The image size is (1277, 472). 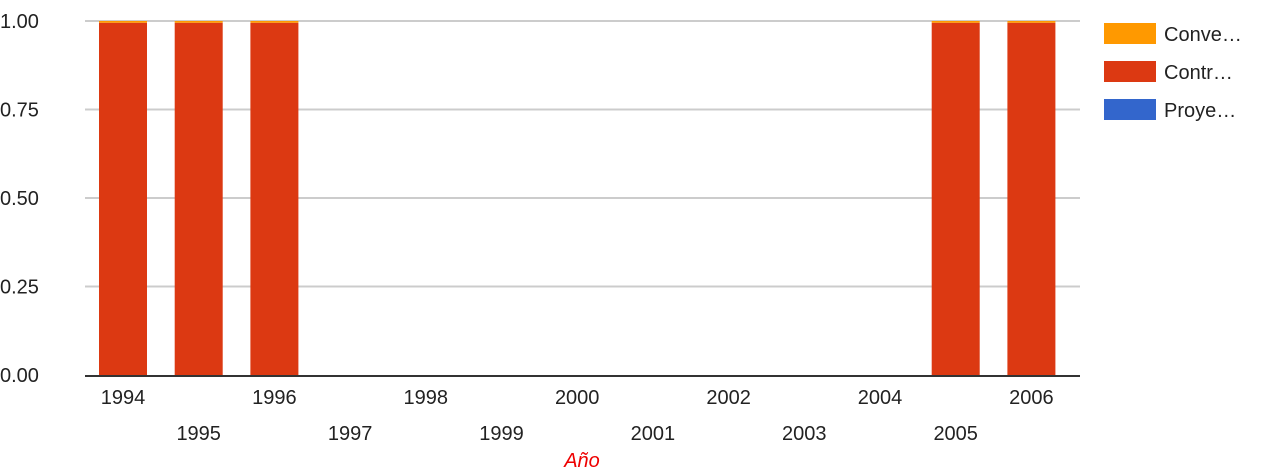 I want to click on x-tick-label: 2004, so click(x=880, y=398).